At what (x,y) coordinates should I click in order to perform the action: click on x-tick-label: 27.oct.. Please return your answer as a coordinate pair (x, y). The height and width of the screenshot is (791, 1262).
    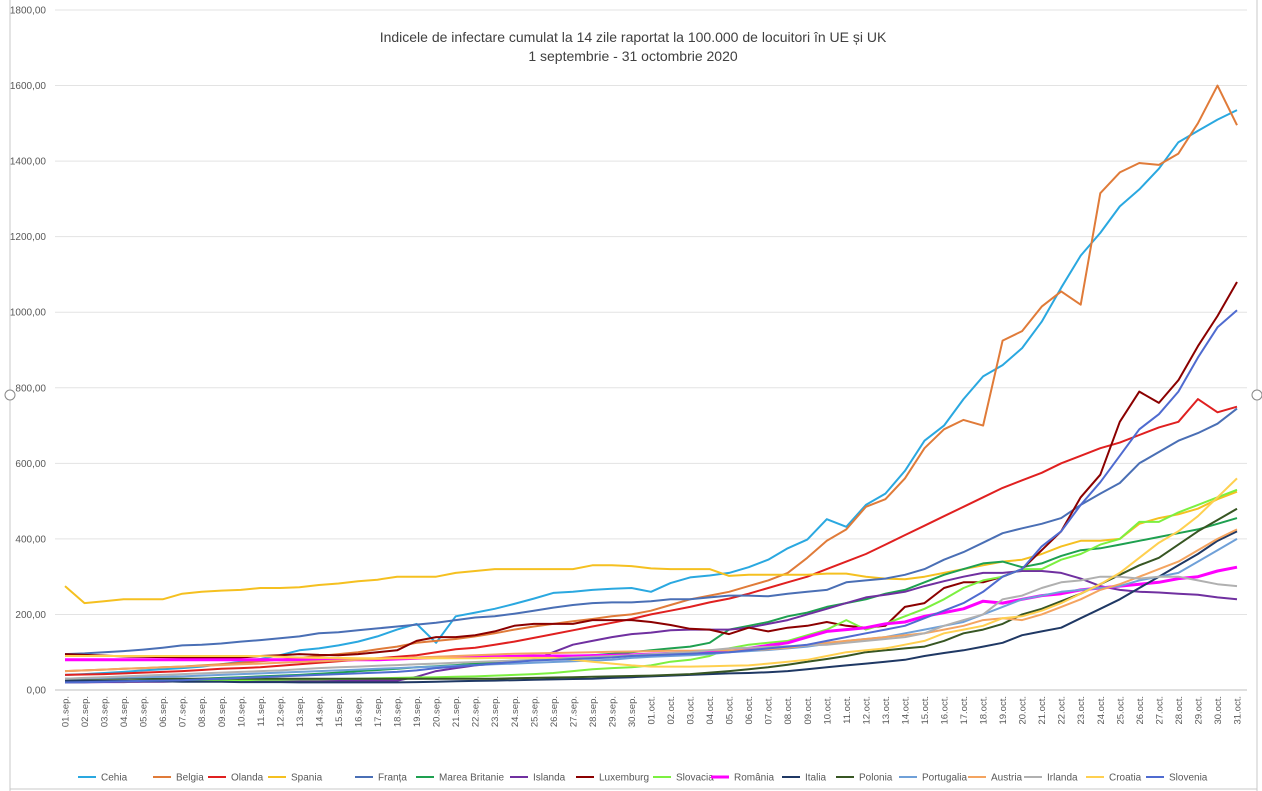
    Looking at the image, I should click on (1159, 710).